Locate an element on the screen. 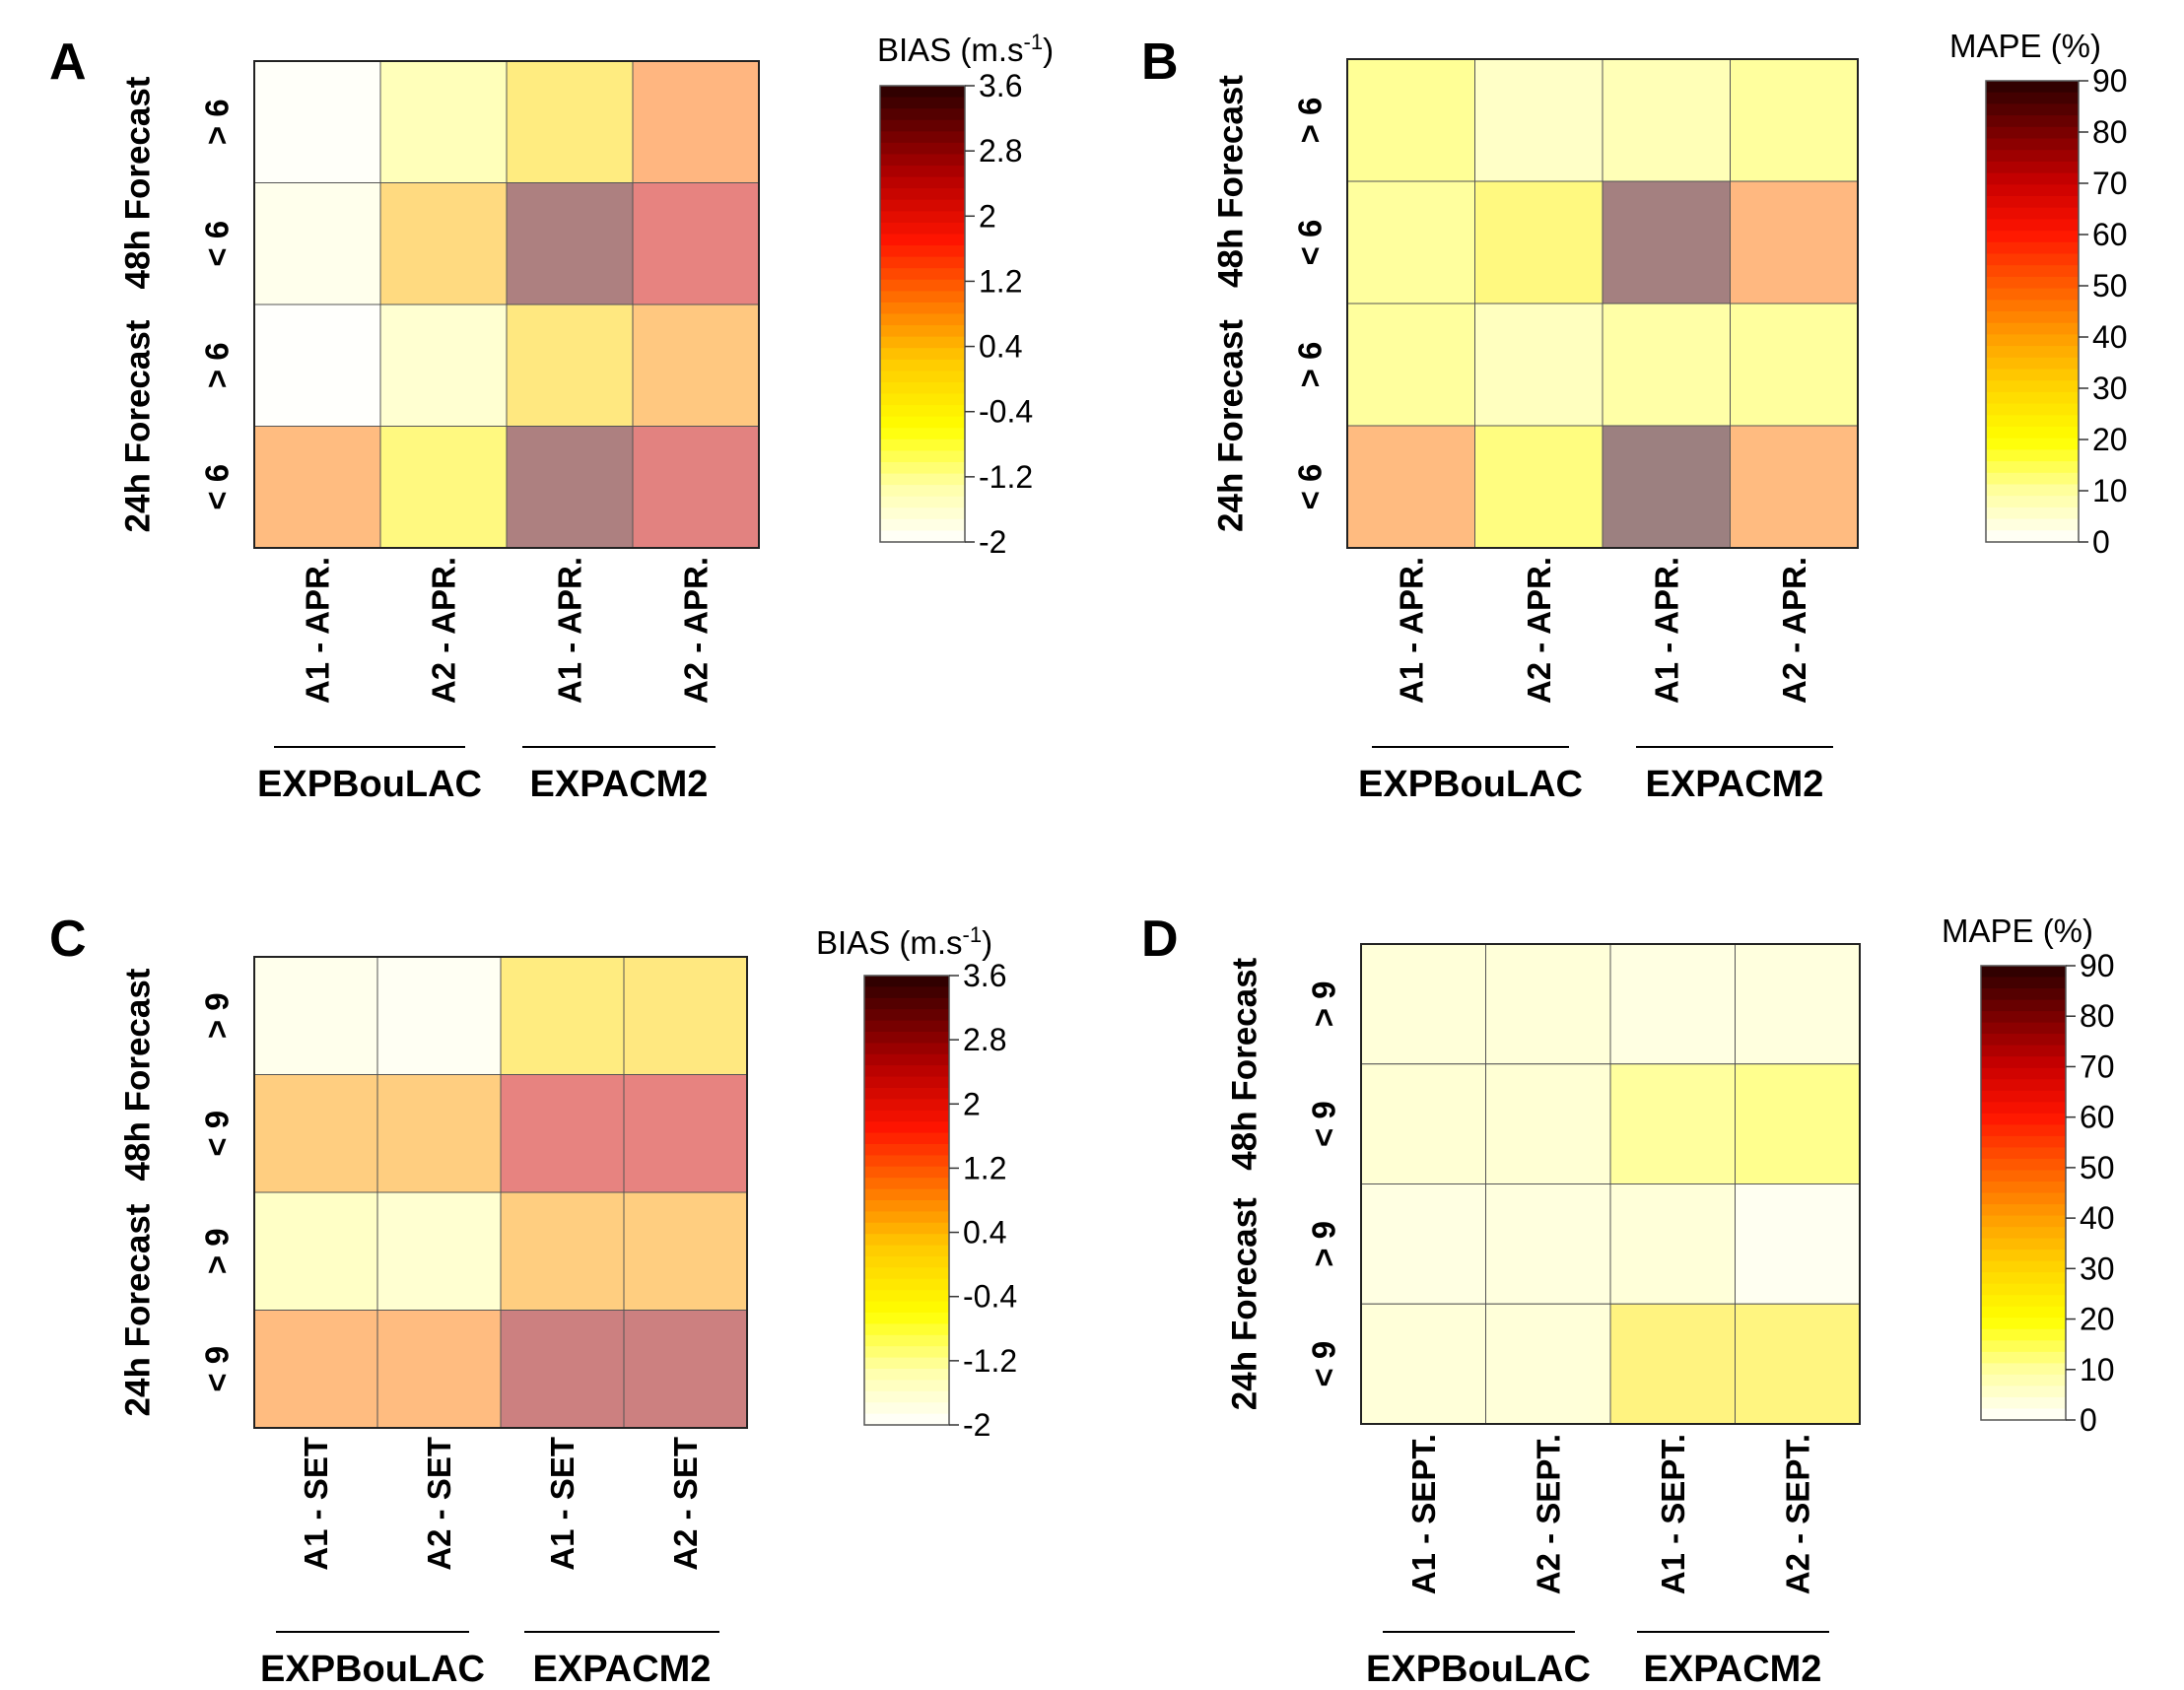 The width and height of the screenshot is (2184, 1690). panel-letter: A is located at coordinates (68, 62).